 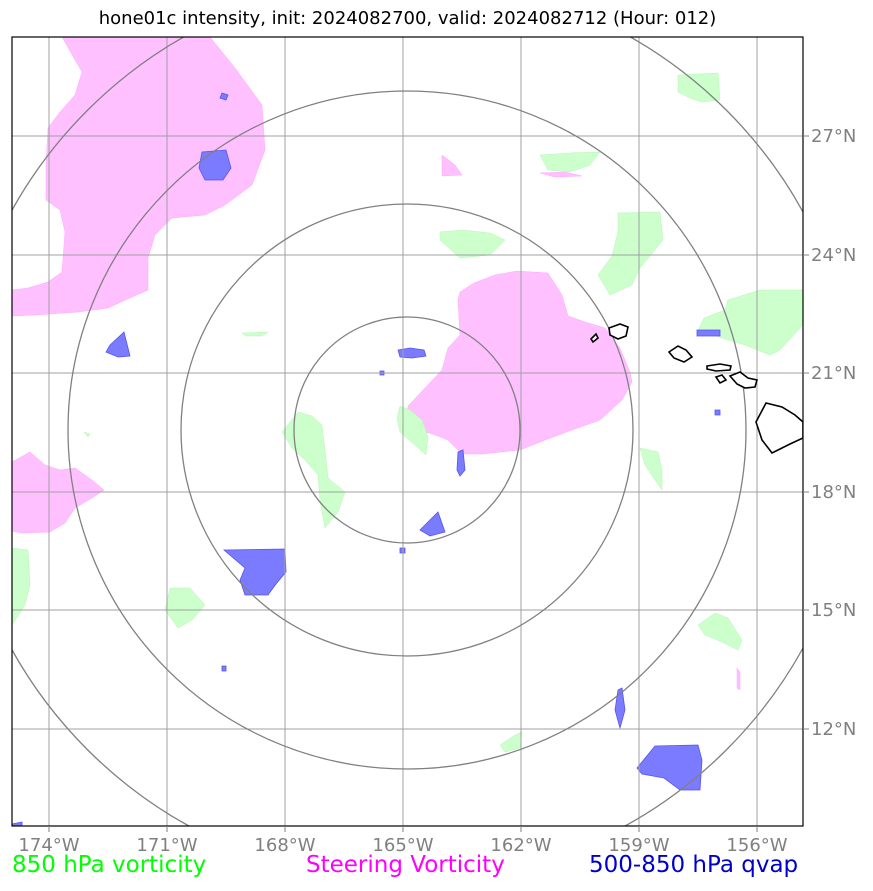 What do you see at coordinates (166, 845) in the screenshot?
I see `lon-tick-label: 171°W` at bounding box center [166, 845].